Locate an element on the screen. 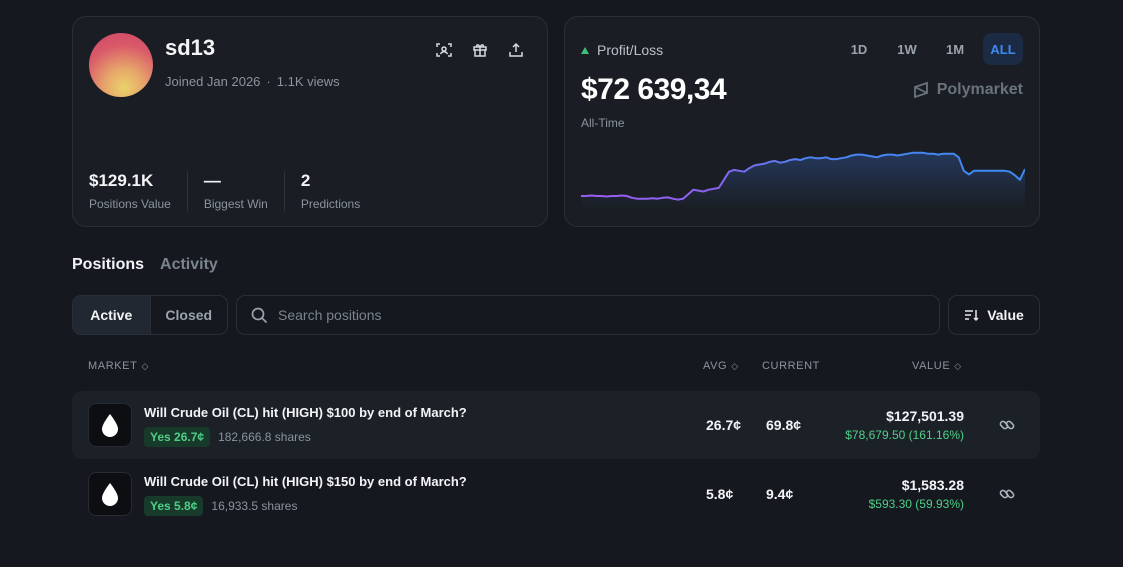  polymarket-logo-icon is located at coordinates (920, 90).